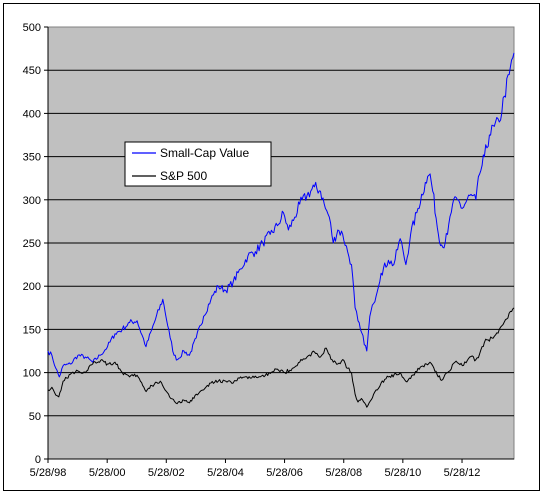  I want to click on legend-label-small-cap-value: Small-Cap Value, so click(204, 153).